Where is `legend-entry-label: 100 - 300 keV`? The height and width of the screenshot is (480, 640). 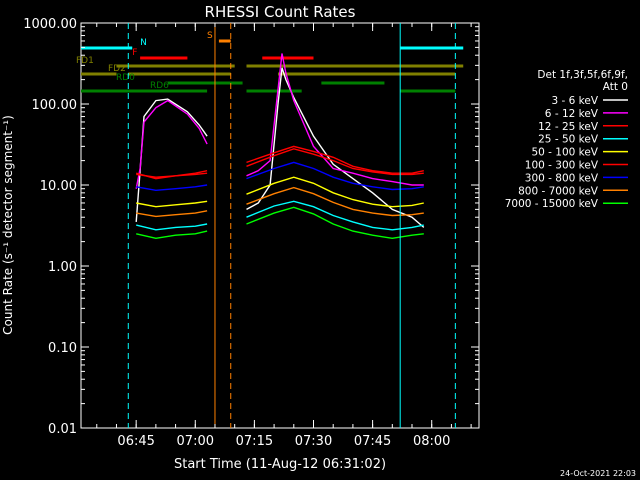
legend-entry-label: 100 - 300 keV is located at coordinates (562, 166).